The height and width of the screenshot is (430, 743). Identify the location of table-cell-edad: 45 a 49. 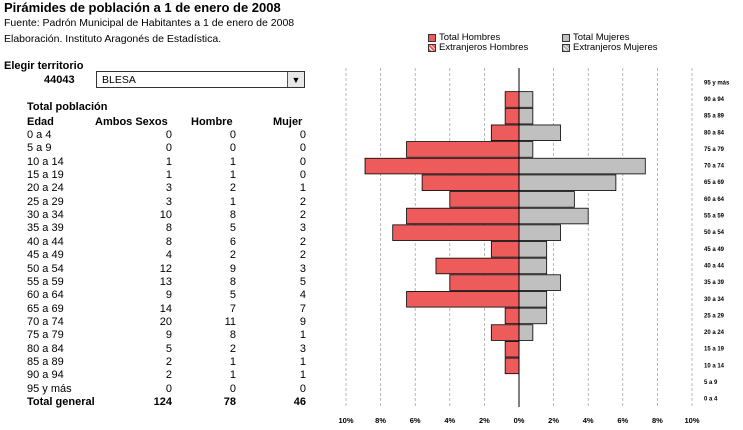
(45, 255).